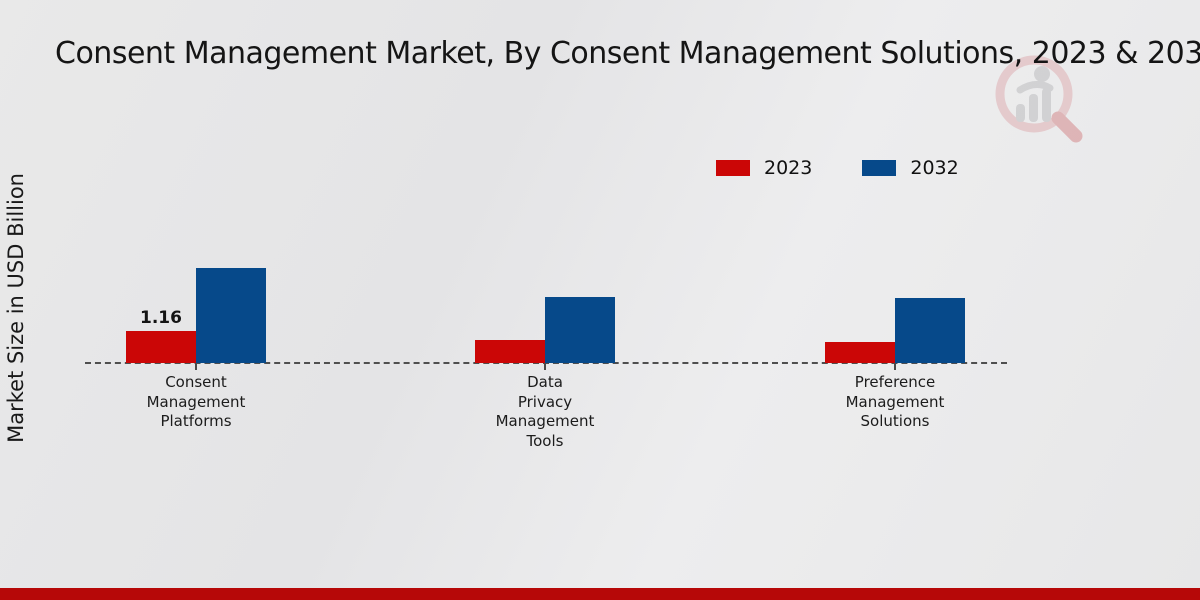  Describe the element at coordinates (545, 366) in the screenshot. I see `x-axis-tick-data-privacy-management-tools` at that location.